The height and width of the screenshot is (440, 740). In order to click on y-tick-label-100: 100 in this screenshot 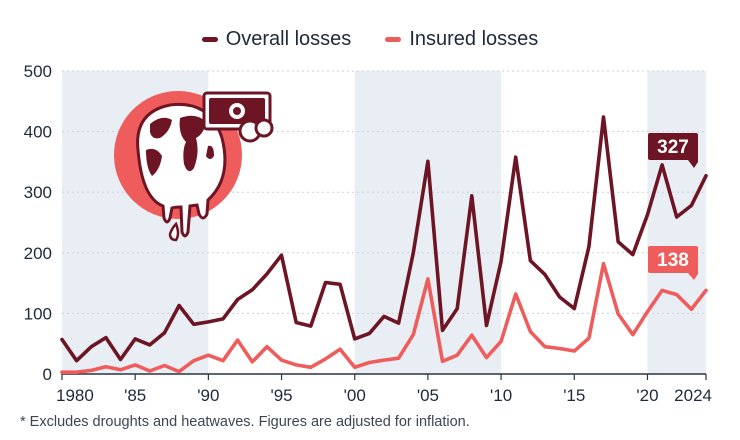, I will do `click(38, 313)`.